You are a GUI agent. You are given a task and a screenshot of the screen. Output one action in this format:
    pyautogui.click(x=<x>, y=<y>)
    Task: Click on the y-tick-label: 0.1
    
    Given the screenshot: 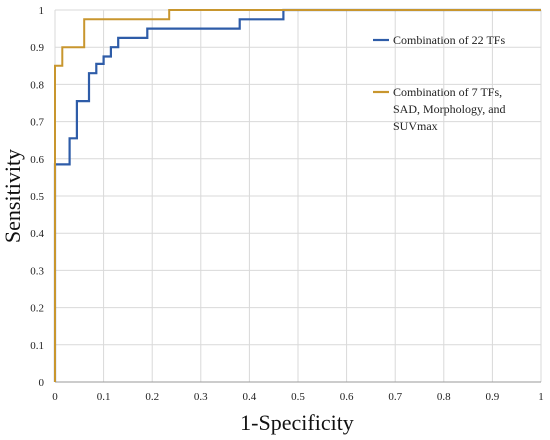 What is the action you would take?
    pyautogui.click(x=37, y=346)
    